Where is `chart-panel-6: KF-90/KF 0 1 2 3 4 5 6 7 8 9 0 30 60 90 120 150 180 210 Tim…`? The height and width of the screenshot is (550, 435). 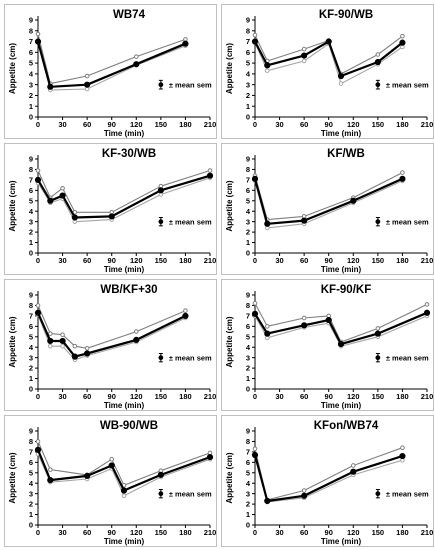 chart-panel-6: KF-90/KF 0 1 2 3 4 5 6 7 8 9 0 30 60 90 120 150 180 210 Tim… is located at coordinates (327, 345).